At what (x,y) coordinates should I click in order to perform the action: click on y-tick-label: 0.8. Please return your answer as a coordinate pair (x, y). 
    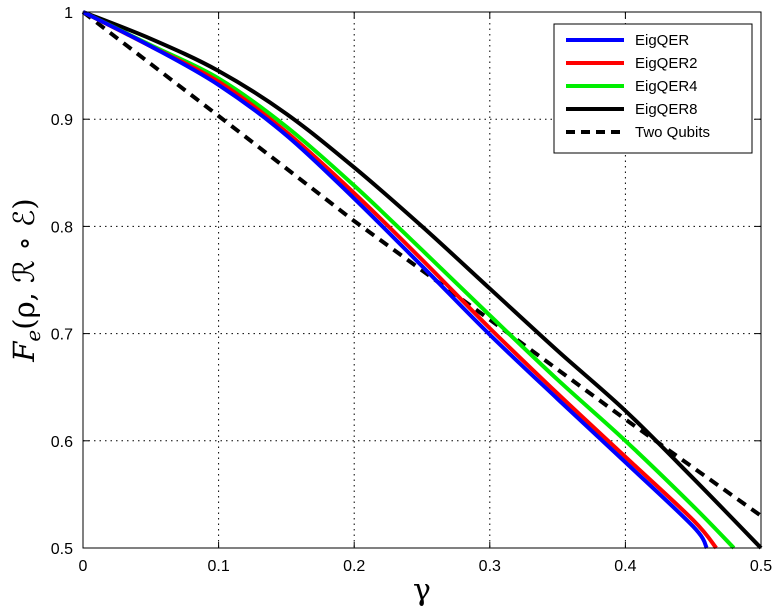
    Looking at the image, I should click on (62, 227).